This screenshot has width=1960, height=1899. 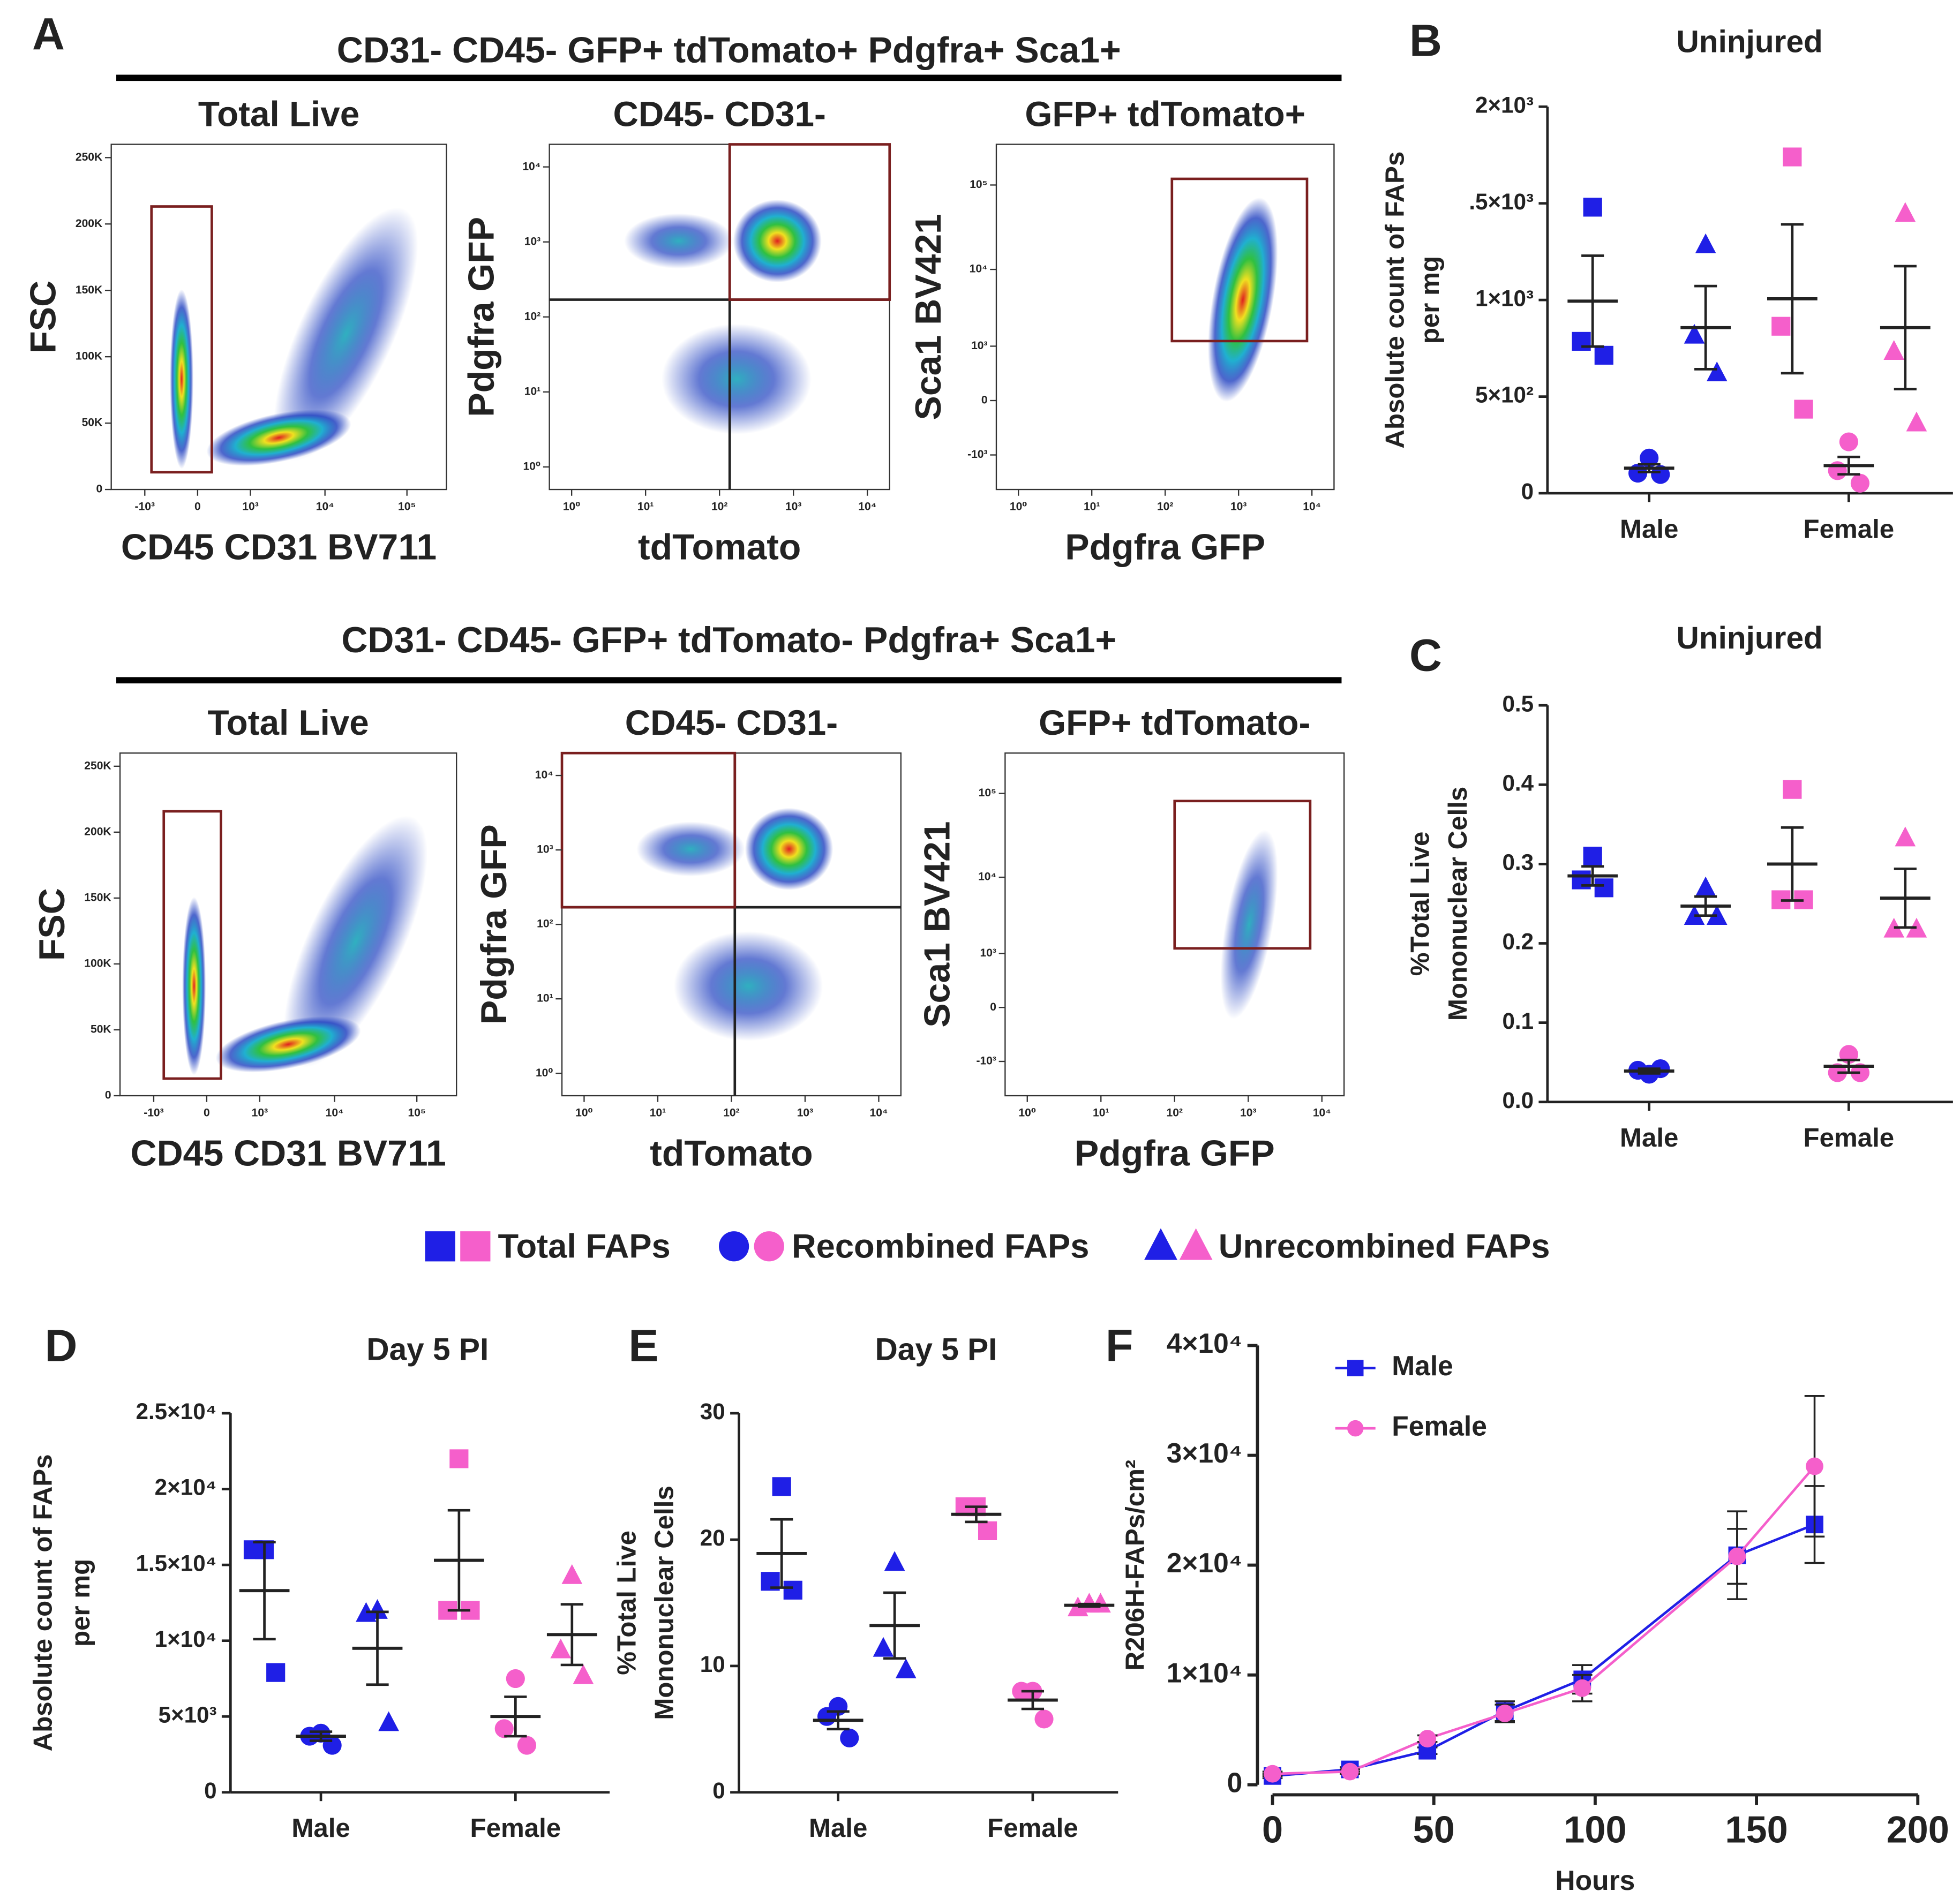 I want to click on x-tick-label: 10¹, so click(x=1101, y=1112).